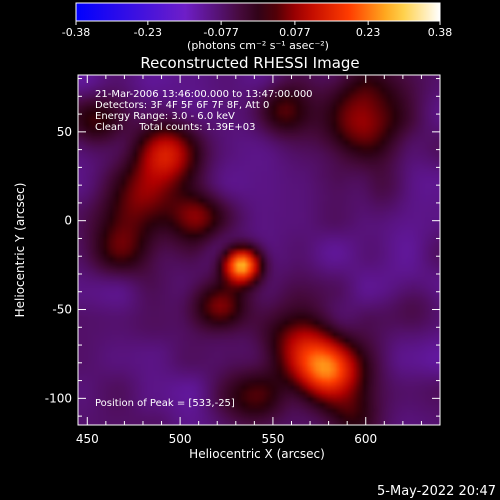 This screenshot has height=500, width=500. I want to click on annotation-clean-counts: Clean Total counts: 1.39E+03, so click(175, 127).